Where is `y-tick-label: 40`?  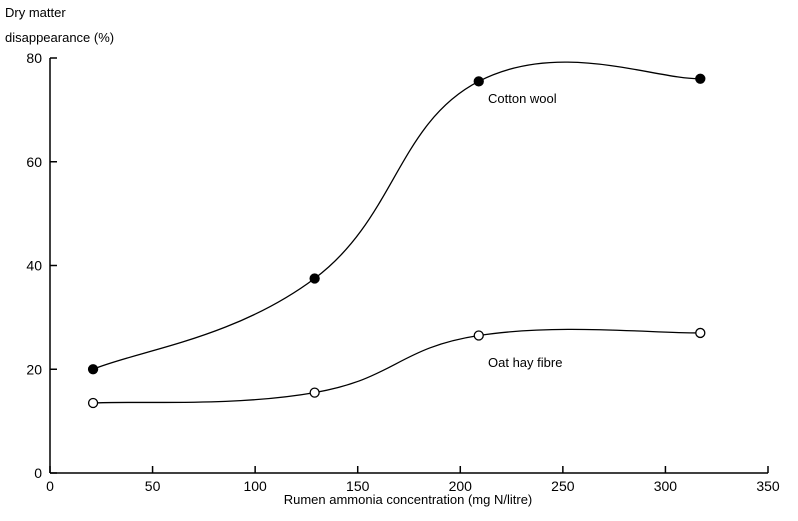 y-tick-label: 40 is located at coordinates (34, 266).